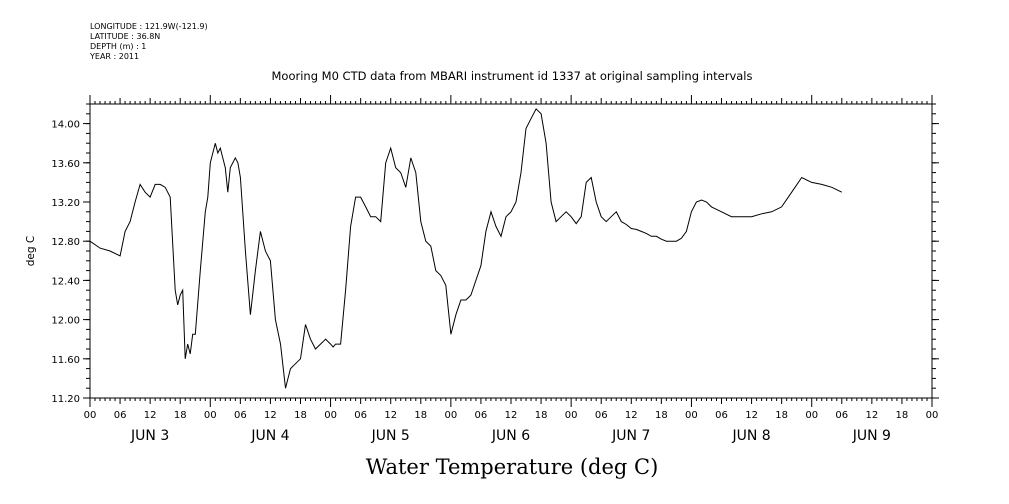 The width and height of the screenshot is (1009, 504). Describe the element at coordinates (750, 436) in the screenshot. I see `day-label: JUN 8` at that location.